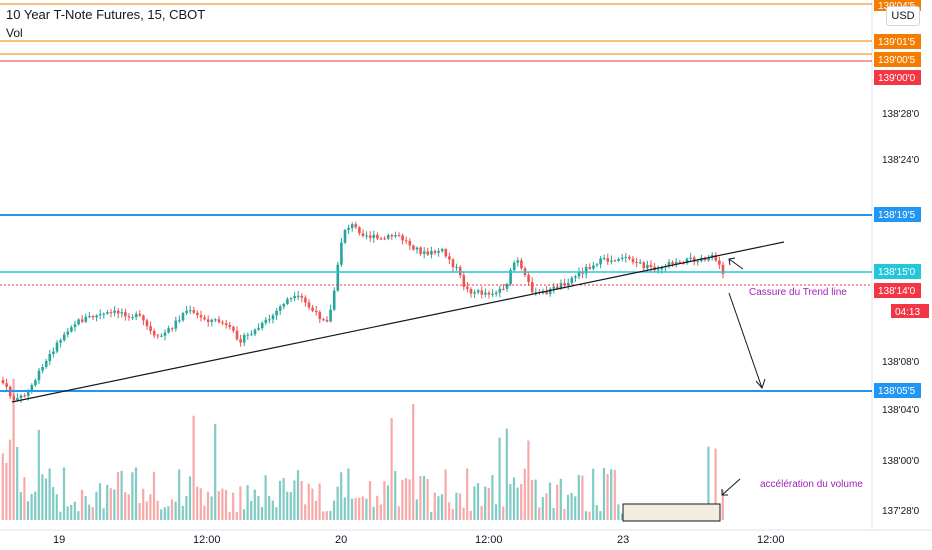  What do you see at coordinates (59, 540) in the screenshot?
I see `time-tick: 19` at bounding box center [59, 540].